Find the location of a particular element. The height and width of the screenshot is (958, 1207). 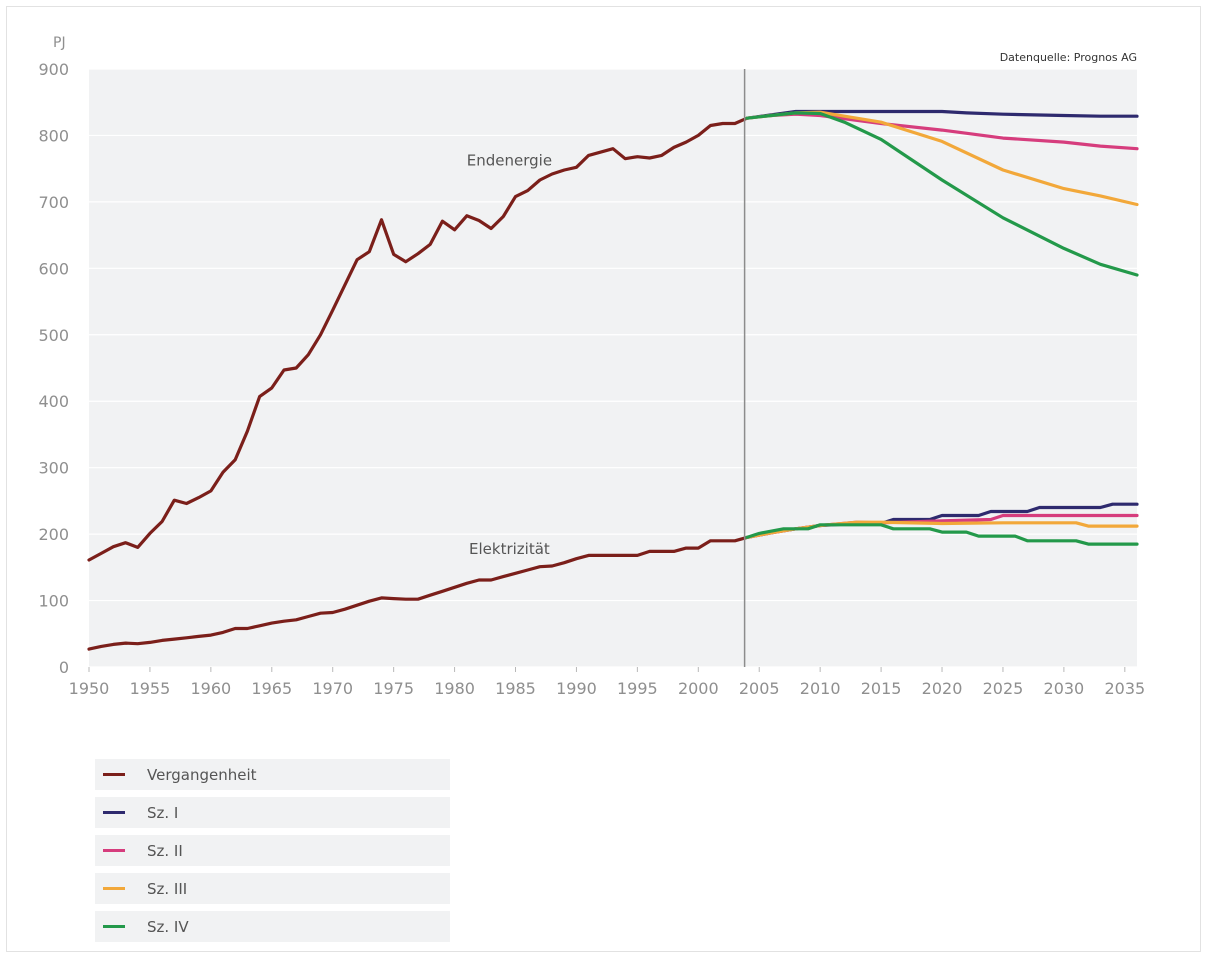

y-tick-label: 200 is located at coordinates (53, 534).